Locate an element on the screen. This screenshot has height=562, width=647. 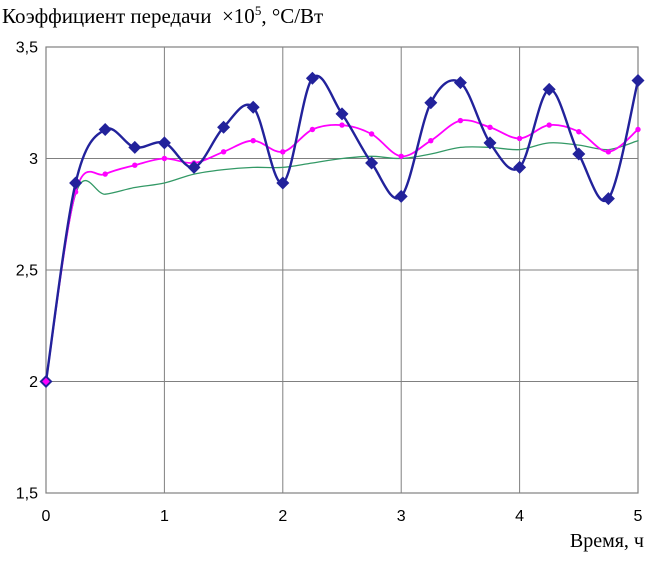
chart-title-superscript: 5 is located at coordinates (258, 10).